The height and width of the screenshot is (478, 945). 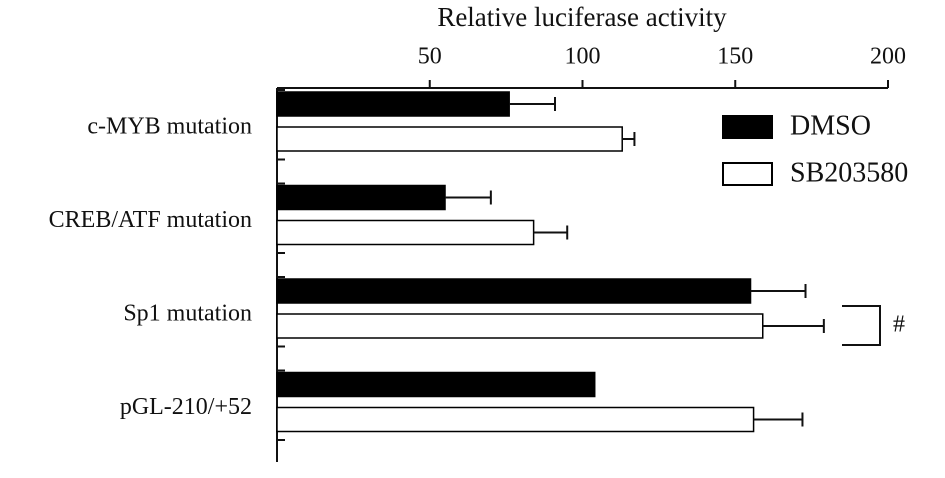 What do you see at coordinates (830, 125) in the screenshot?
I see `legend-label: DMSO` at bounding box center [830, 125].